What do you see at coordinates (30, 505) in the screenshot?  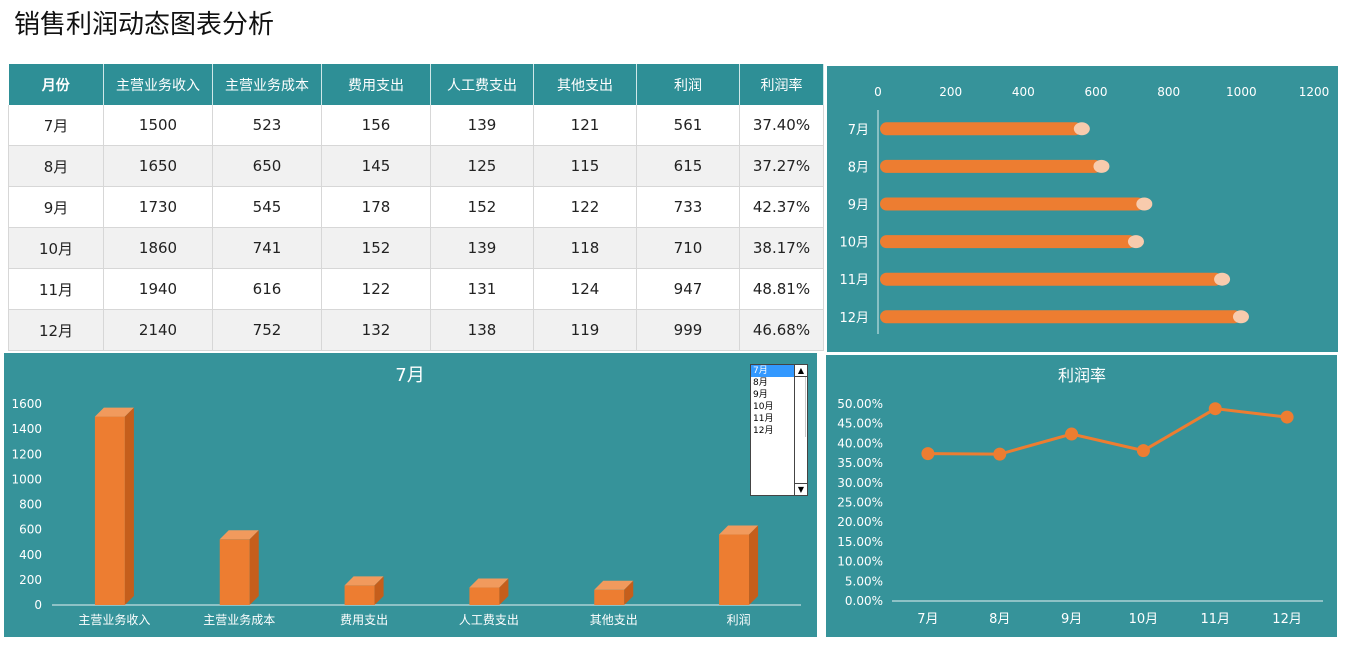 I see `y-tick-label: 800` at bounding box center [30, 505].